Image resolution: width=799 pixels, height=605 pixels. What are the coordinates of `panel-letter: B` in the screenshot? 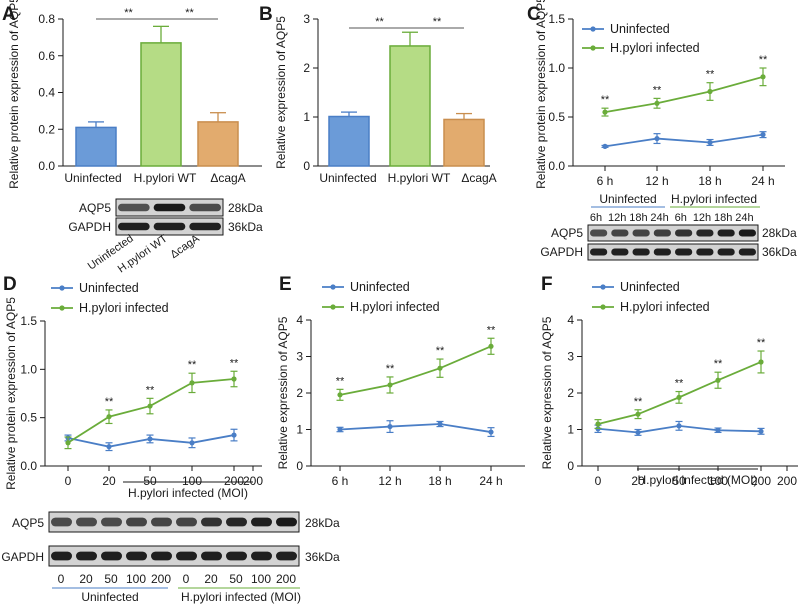 It's located at (266, 14).